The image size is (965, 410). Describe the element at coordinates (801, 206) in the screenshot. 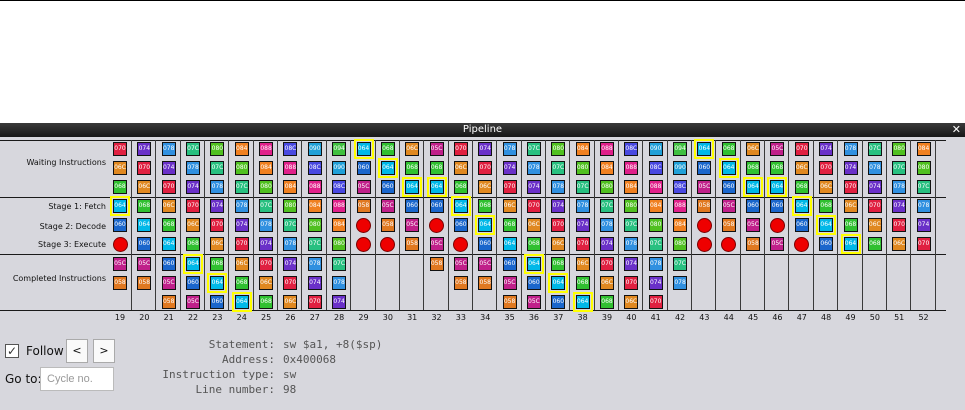

I see `fetch-instruction: 064` at that location.